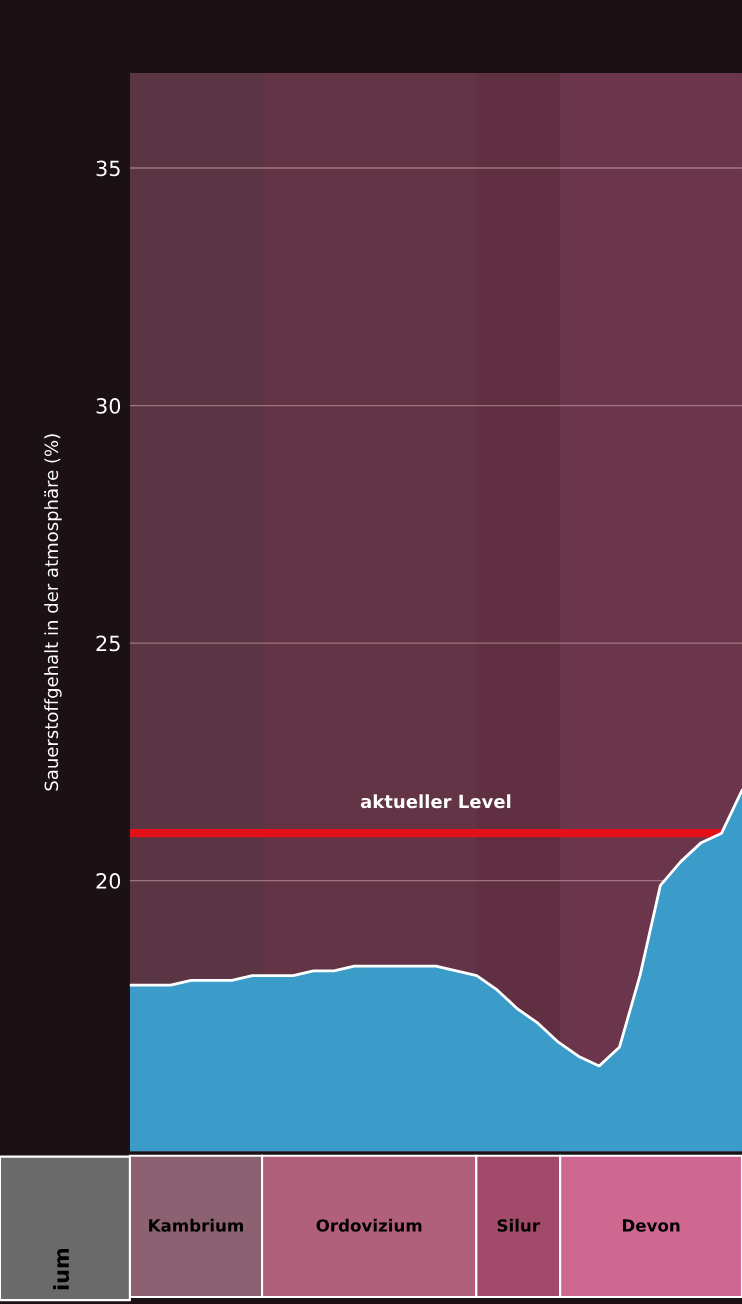  What do you see at coordinates (53, 612) in the screenshot?
I see `y-axis-title: Sauerstoffgehalt in der atmosphäre (%)` at bounding box center [53, 612].